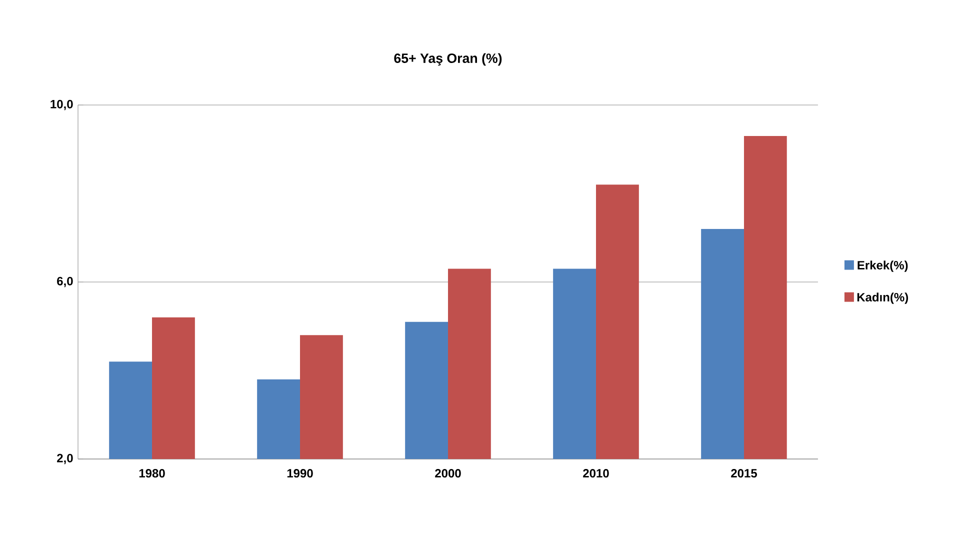  Describe the element at coordinates (300, 473) in the screenshot. I see `x-tick-label: 1990` at that location.